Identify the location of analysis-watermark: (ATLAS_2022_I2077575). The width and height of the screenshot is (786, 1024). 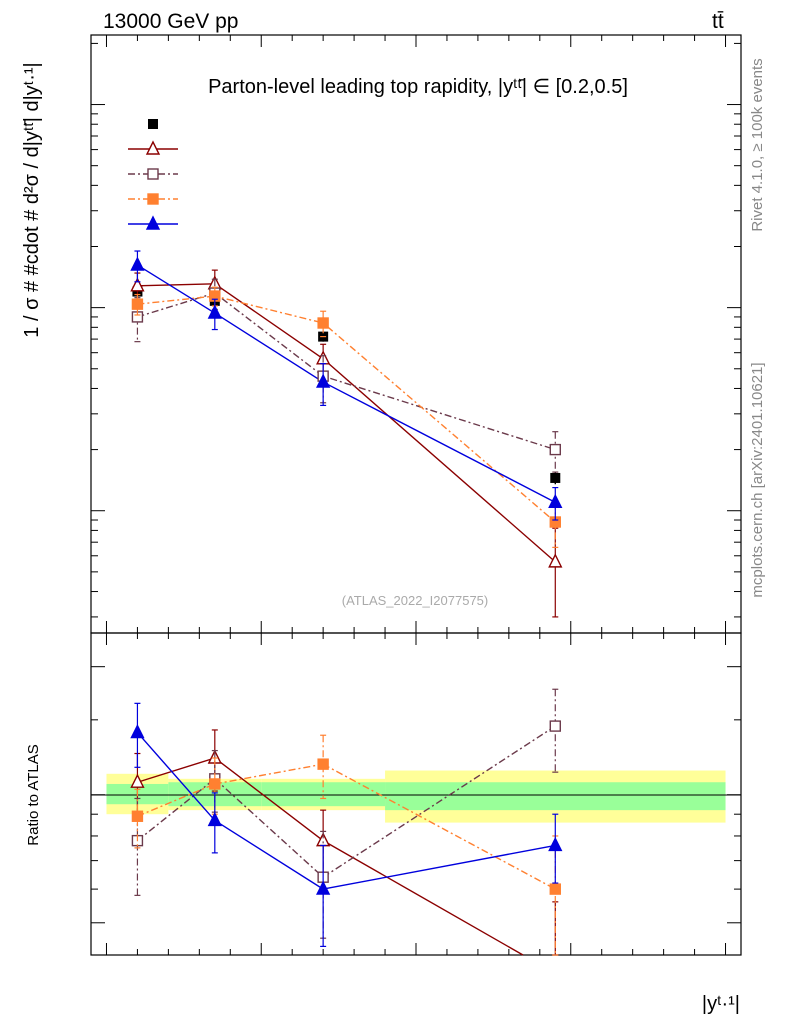
(415, 600).